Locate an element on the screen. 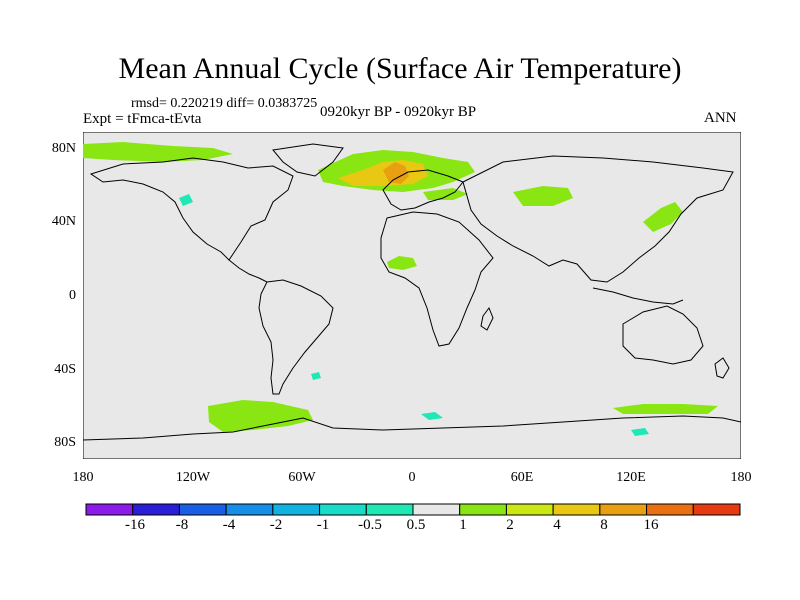 This screenshot has width=800, height=600. coast-australia is located at coordinates (663, 335).